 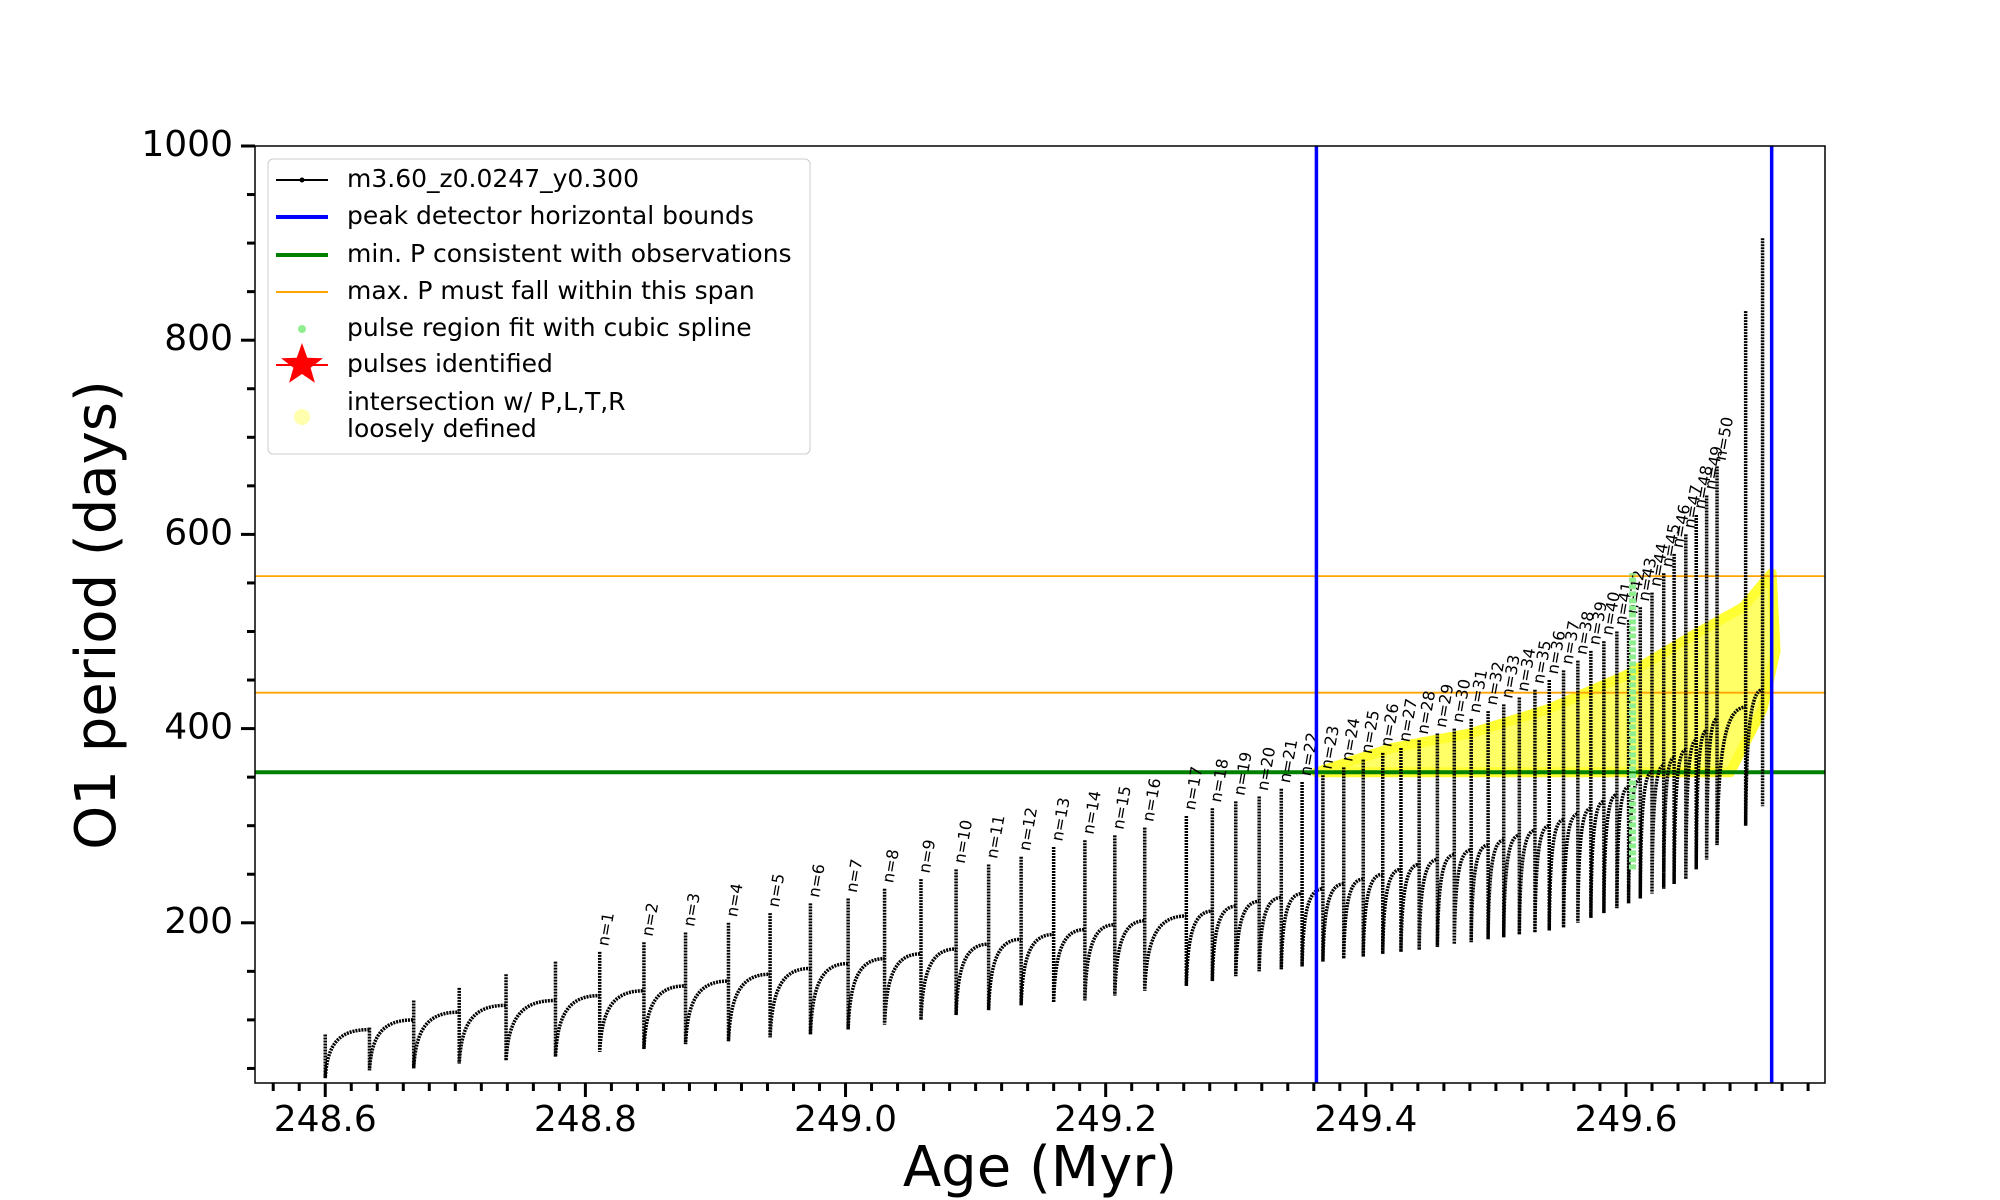 I want to click on x-tick-label: 248.6, so click(x=325, y=1119).